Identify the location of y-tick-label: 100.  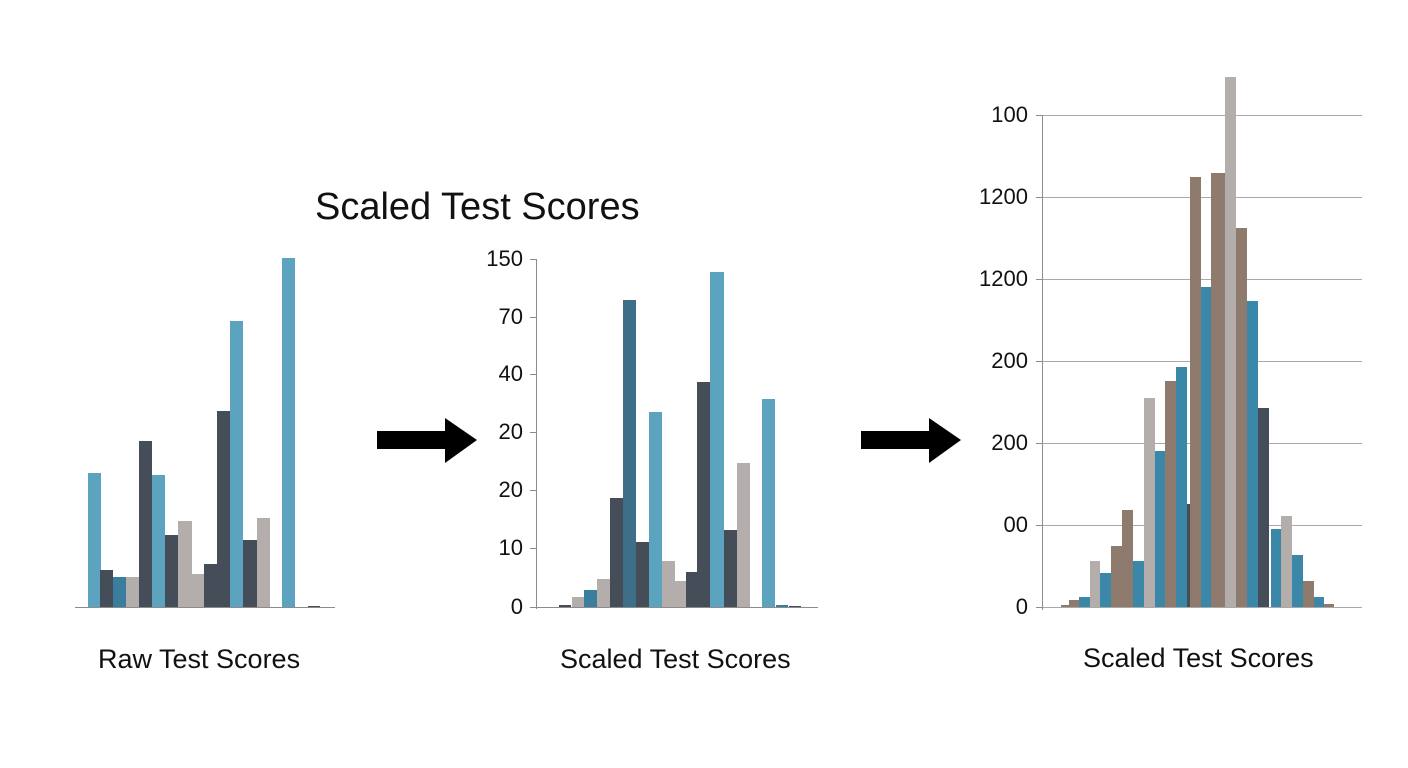
(1009, 114).